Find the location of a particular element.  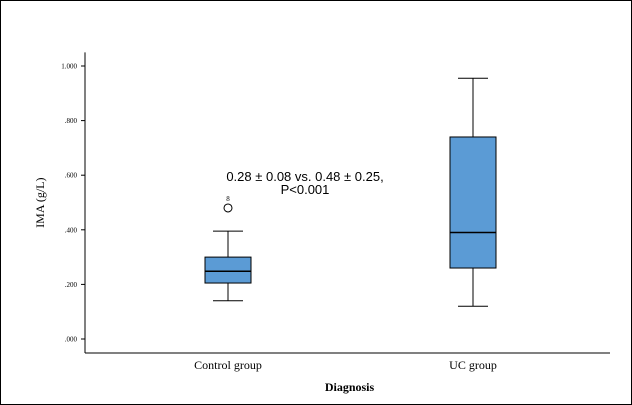

y-tick-label: .200 is located at coordinates (71, 285).